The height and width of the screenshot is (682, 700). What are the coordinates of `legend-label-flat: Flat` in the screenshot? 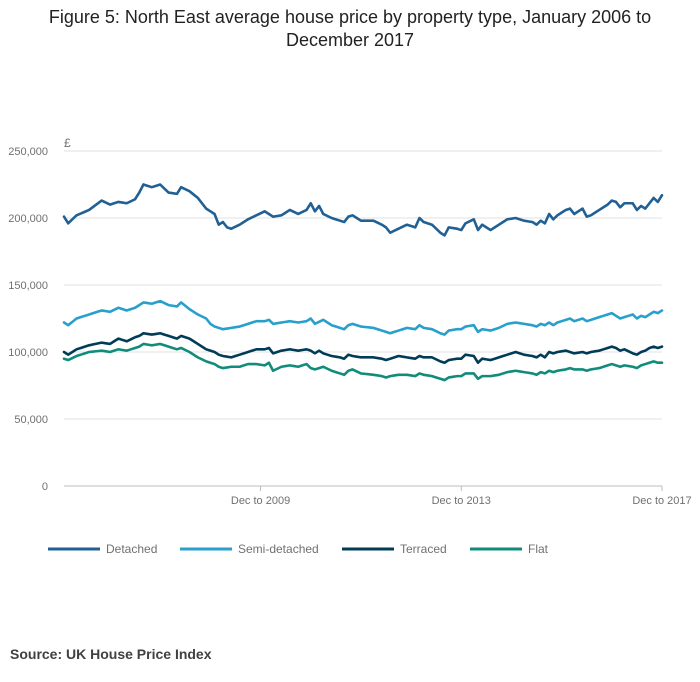 It's located at (538, 549).